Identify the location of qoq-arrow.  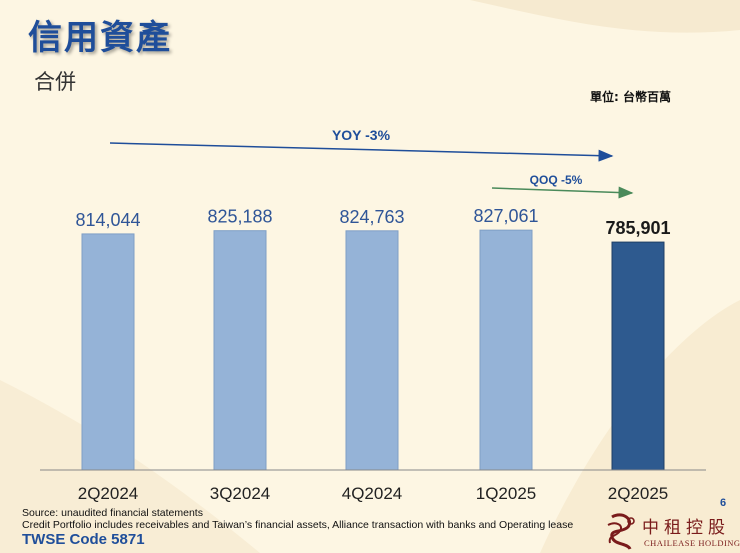
(562, 192).